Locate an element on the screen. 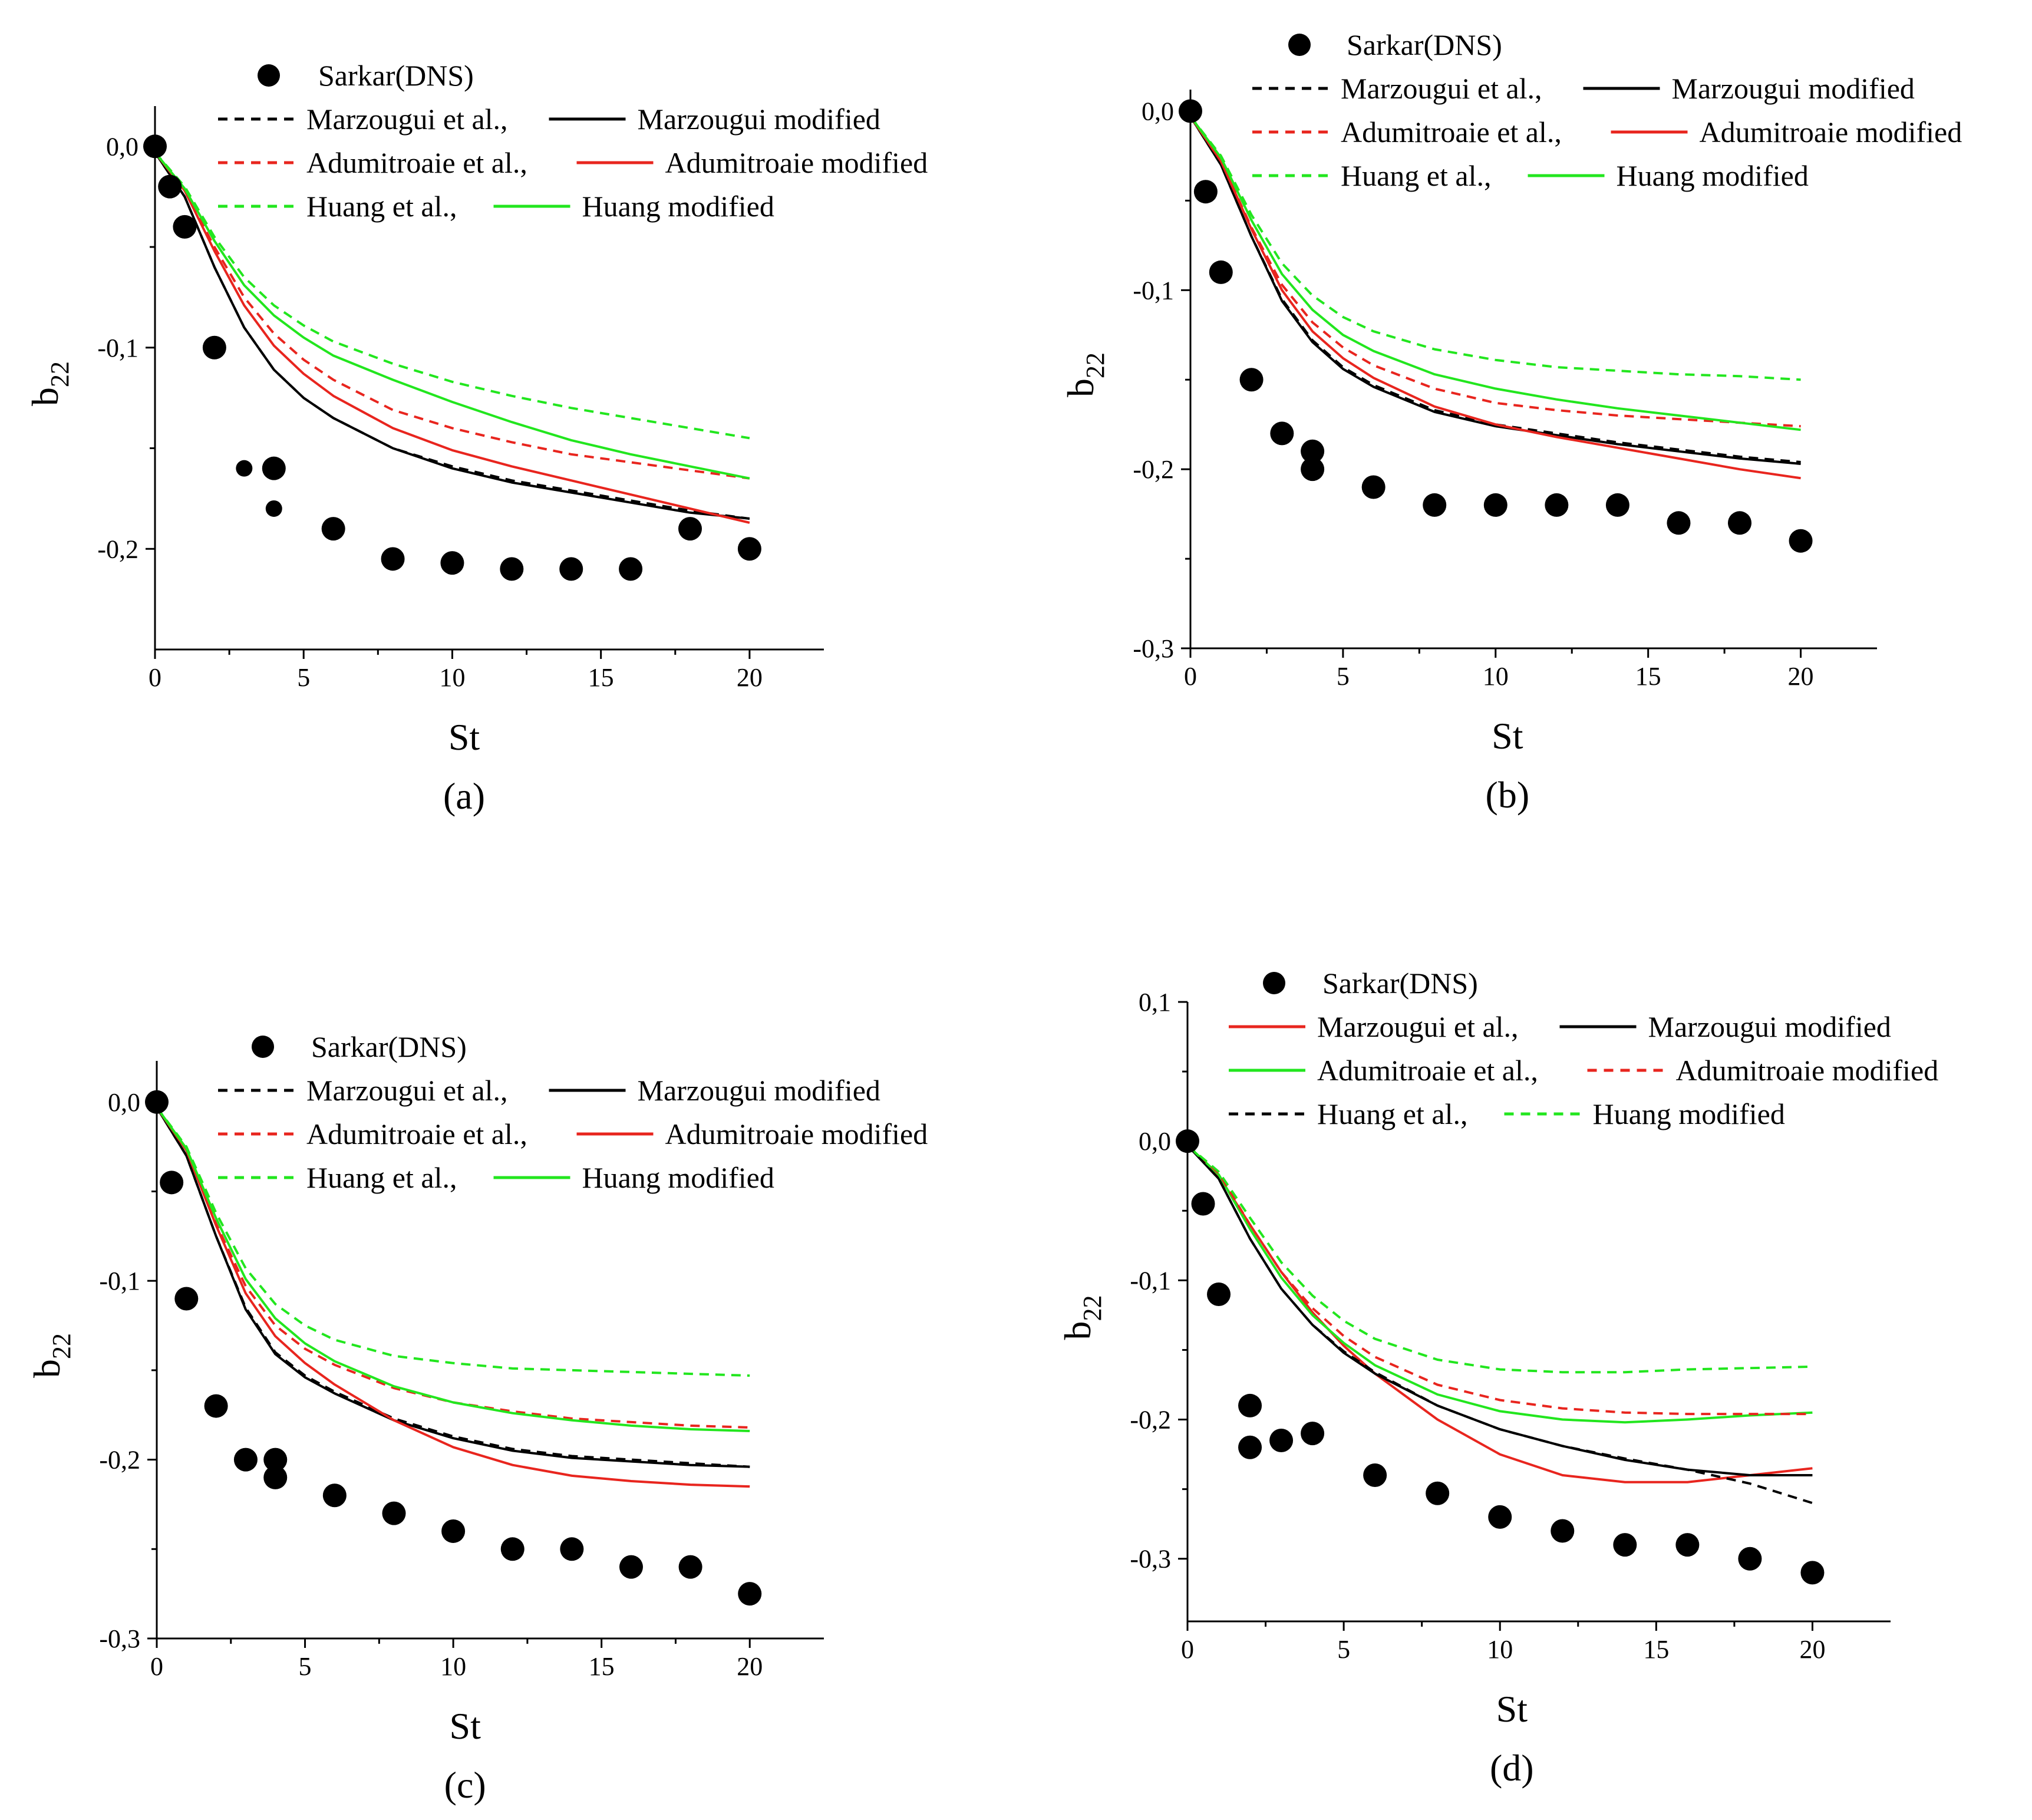 Image resolution: width=2032 pixels, height=1820 pixels. panel-label: (c) is located at coordinates (465, 1785).